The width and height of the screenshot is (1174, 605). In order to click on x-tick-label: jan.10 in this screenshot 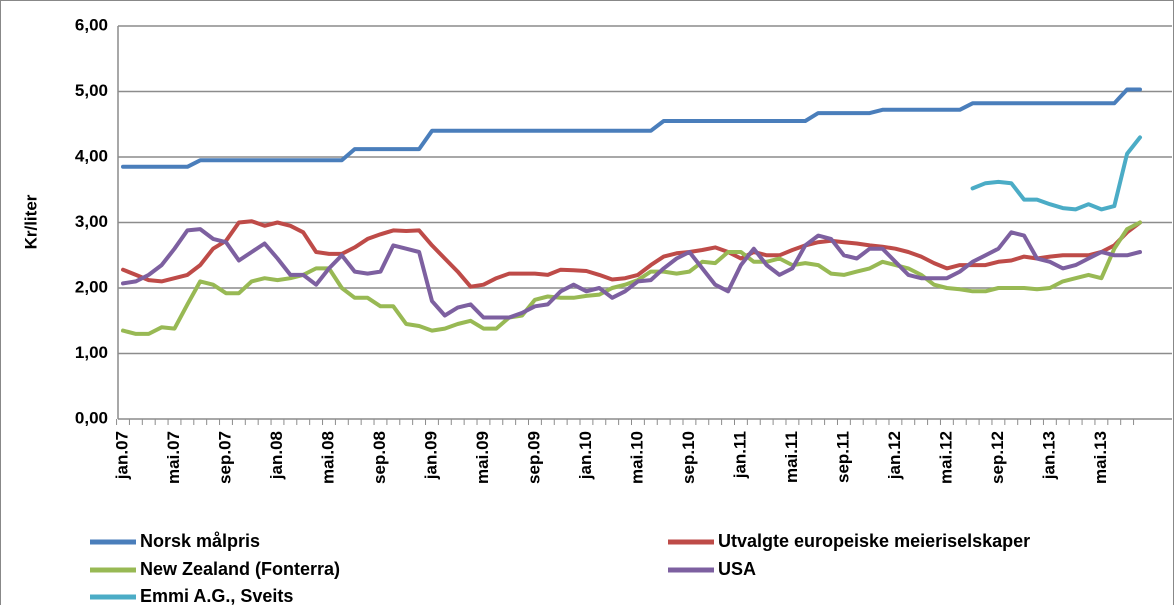, I will do `click(585, 455)`.